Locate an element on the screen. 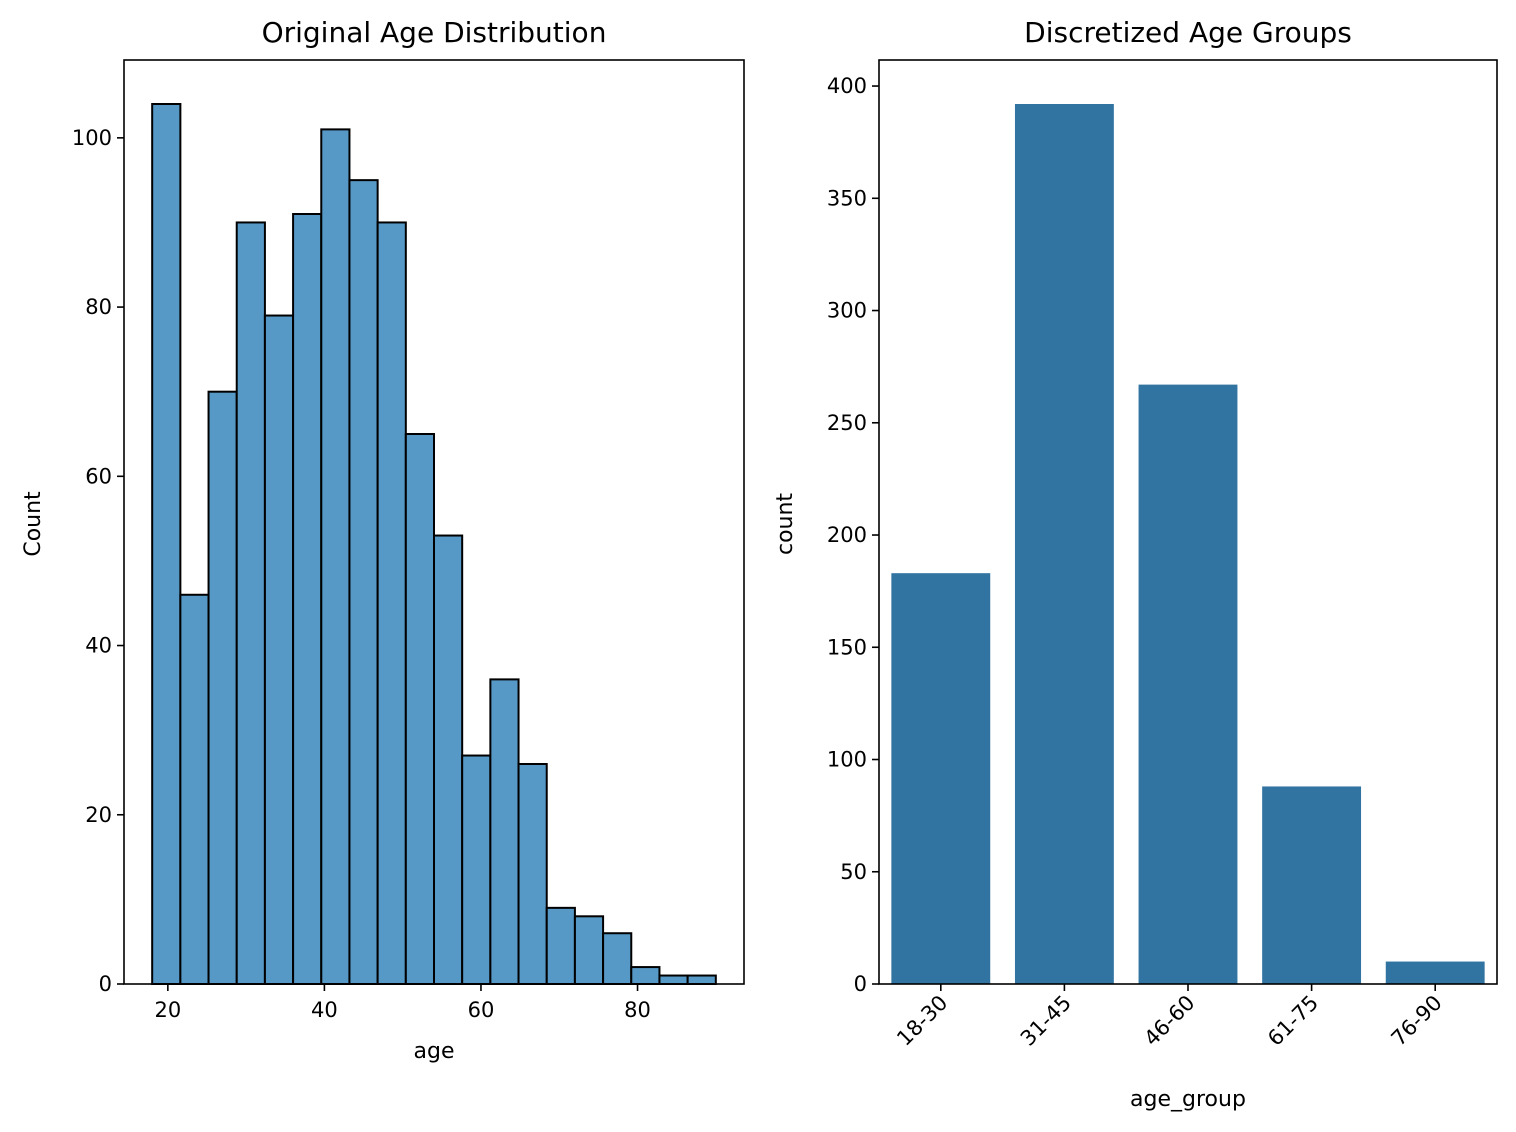  hist-y-axis-ticks: 0 20 40 60 80 100 is located at coordinates (98, 561).